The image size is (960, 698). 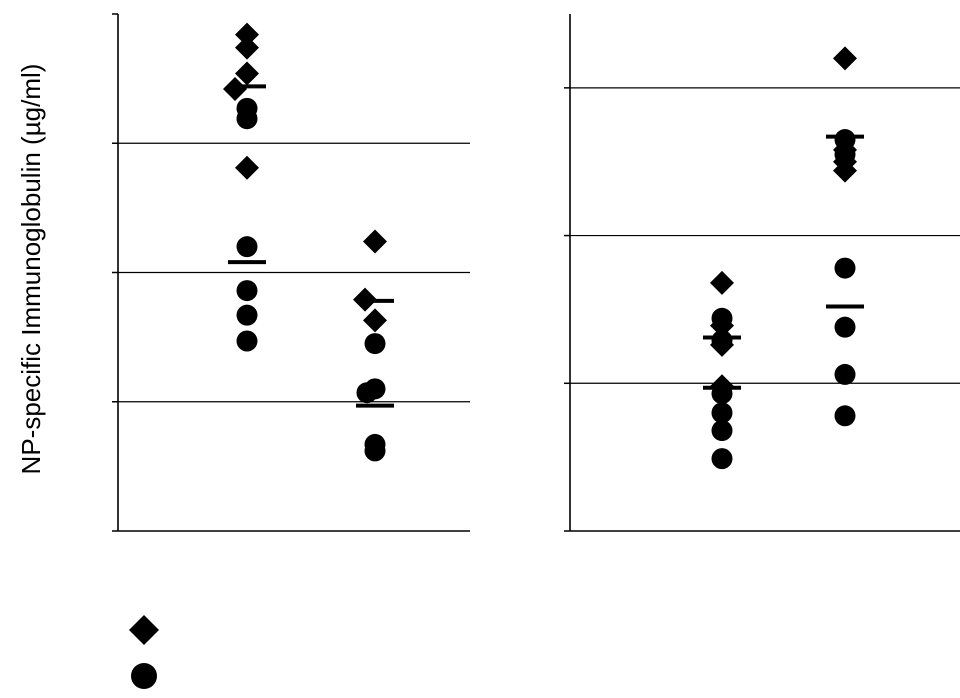 What do you see at coordinates (31, 269) in the screenshot?
I see `y-axis-label: NP-specific Immunoglobulin (µg/ml)` at bounding box center [31, 269].